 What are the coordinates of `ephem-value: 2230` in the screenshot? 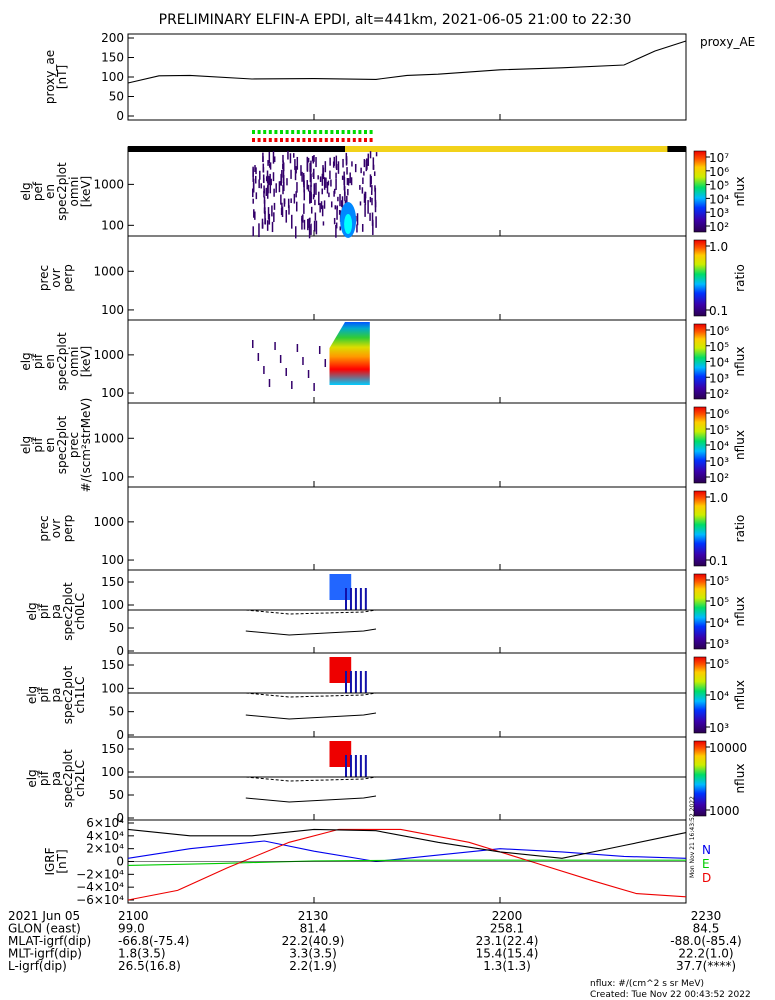 It's located at (706, 916).